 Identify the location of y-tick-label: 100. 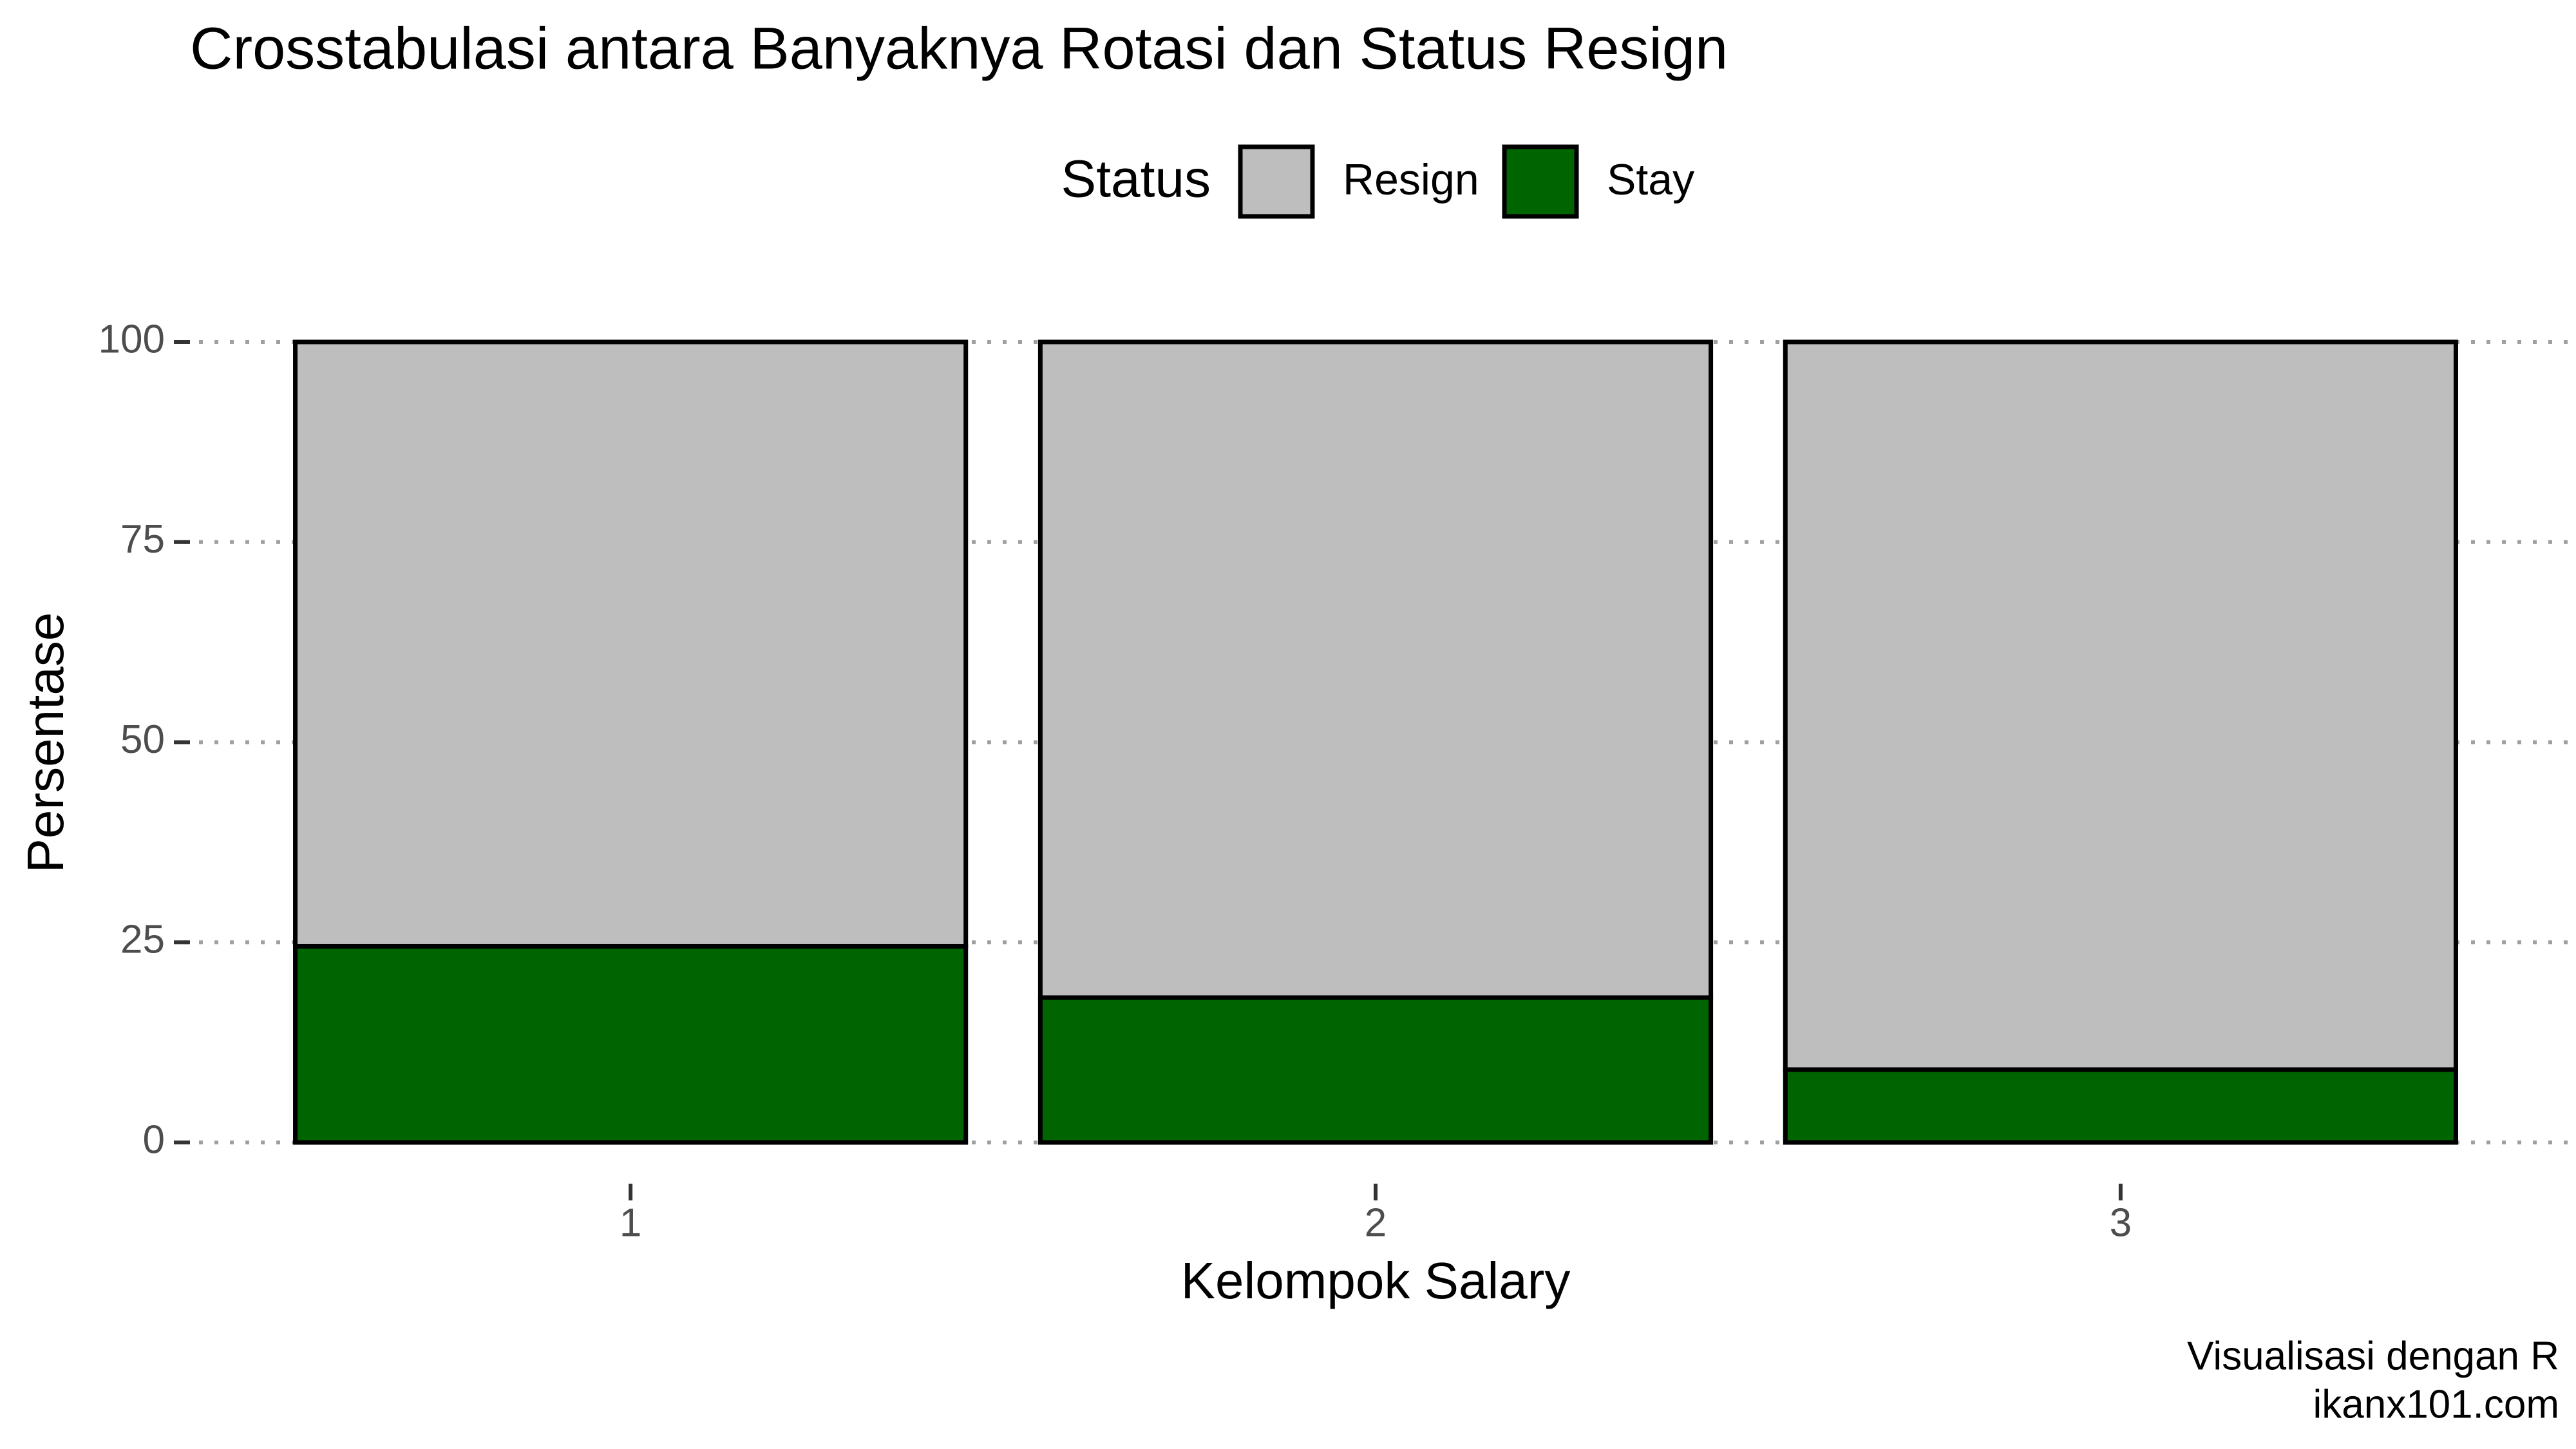
(132, 339).